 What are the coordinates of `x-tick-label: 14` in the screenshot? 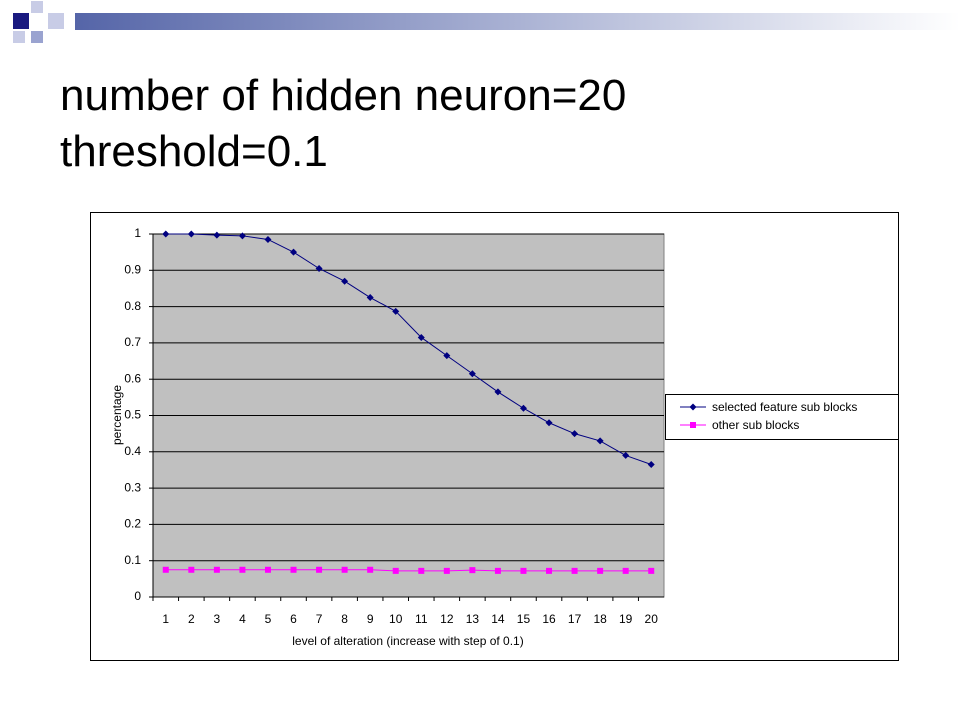 It's located at (498, 619).